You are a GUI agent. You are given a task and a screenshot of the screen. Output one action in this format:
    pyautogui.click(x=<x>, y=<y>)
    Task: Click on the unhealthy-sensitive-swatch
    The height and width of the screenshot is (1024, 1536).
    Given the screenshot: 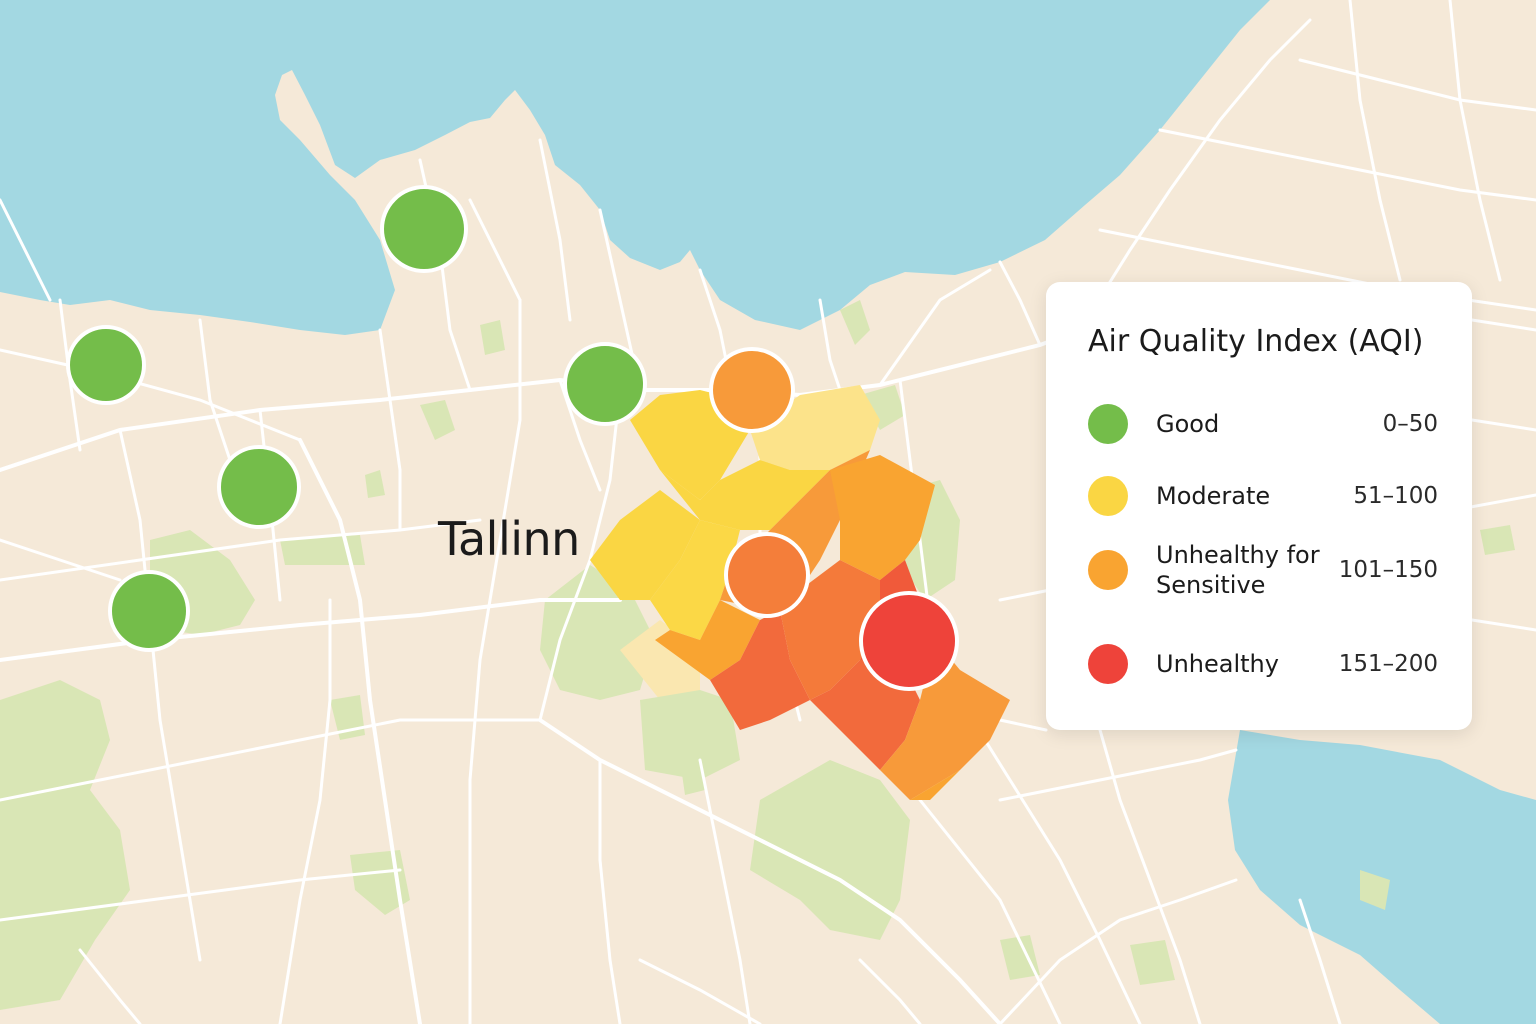 What is the action you would take?
    pyautogui.click(x=1108, y=570)
    